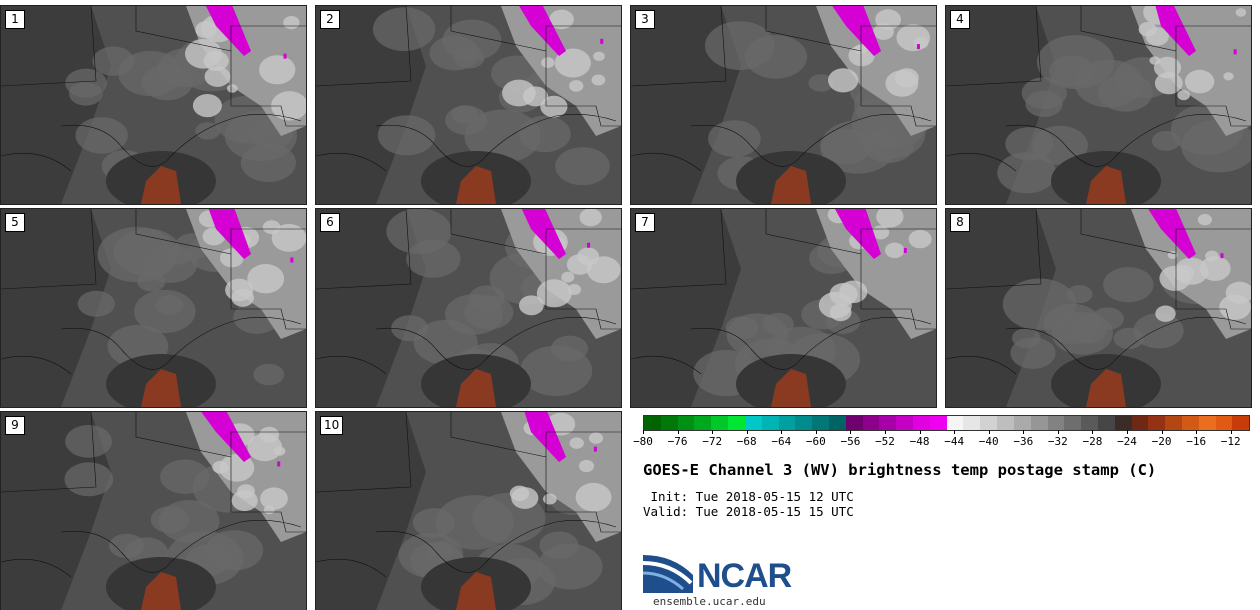 The image size is (1260, 610). I want to click on map-panel-8: 8, so click(1098, 308).